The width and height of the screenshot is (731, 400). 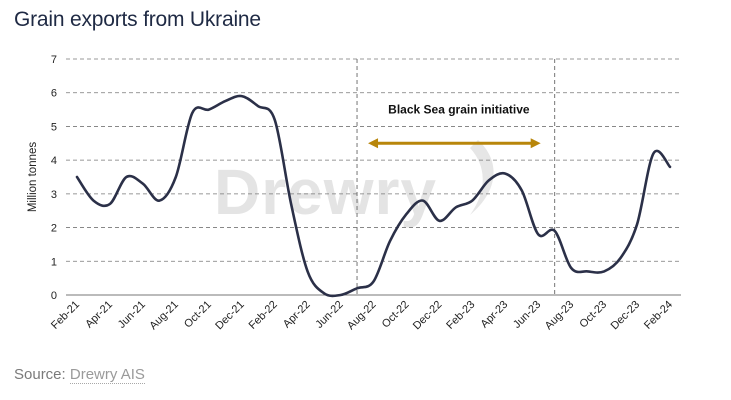 What do you see at coordinates (54, 127) in the screenshot?
I see `y-tick-label: 5` at bounding box center [54, 127].